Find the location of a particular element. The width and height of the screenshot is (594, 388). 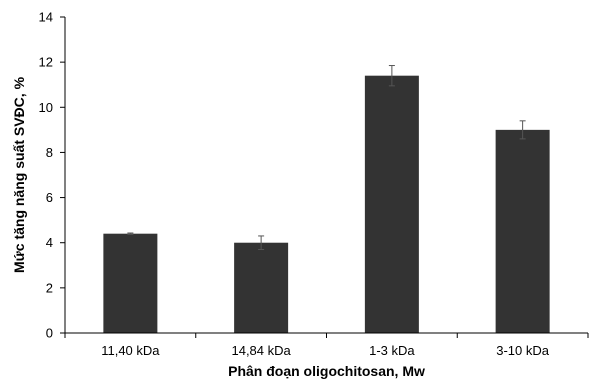

x-tick-label: 3-10 kDa is located at coordinates (523, 350).